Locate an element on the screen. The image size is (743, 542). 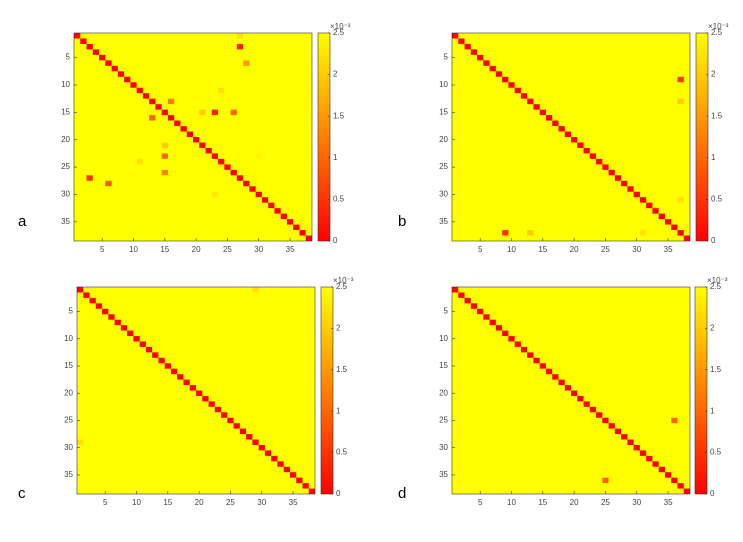
x-tick-label: 30 is located at coordinates (261, 502).